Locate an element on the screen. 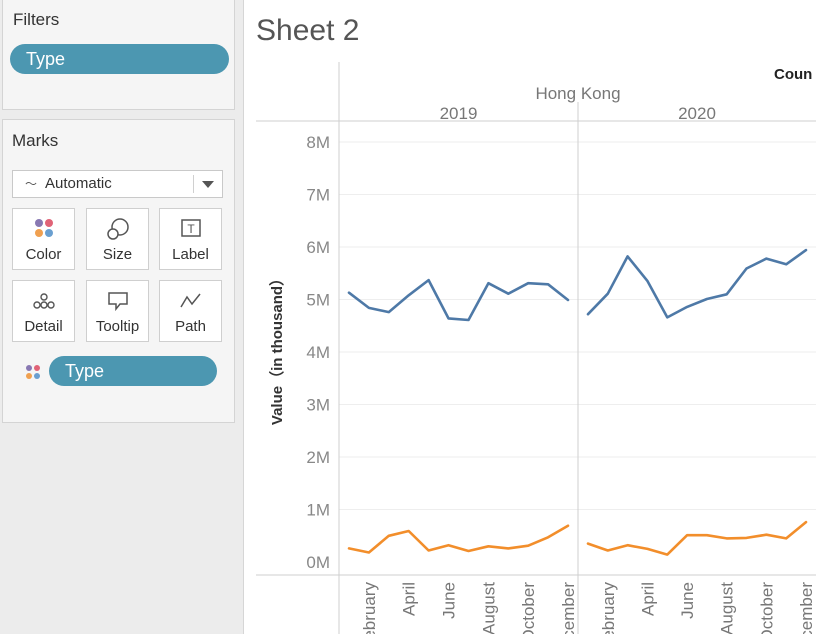 The image size is (816, 634). line-mark-icon: 〜 is located at coordinates (31, 184).